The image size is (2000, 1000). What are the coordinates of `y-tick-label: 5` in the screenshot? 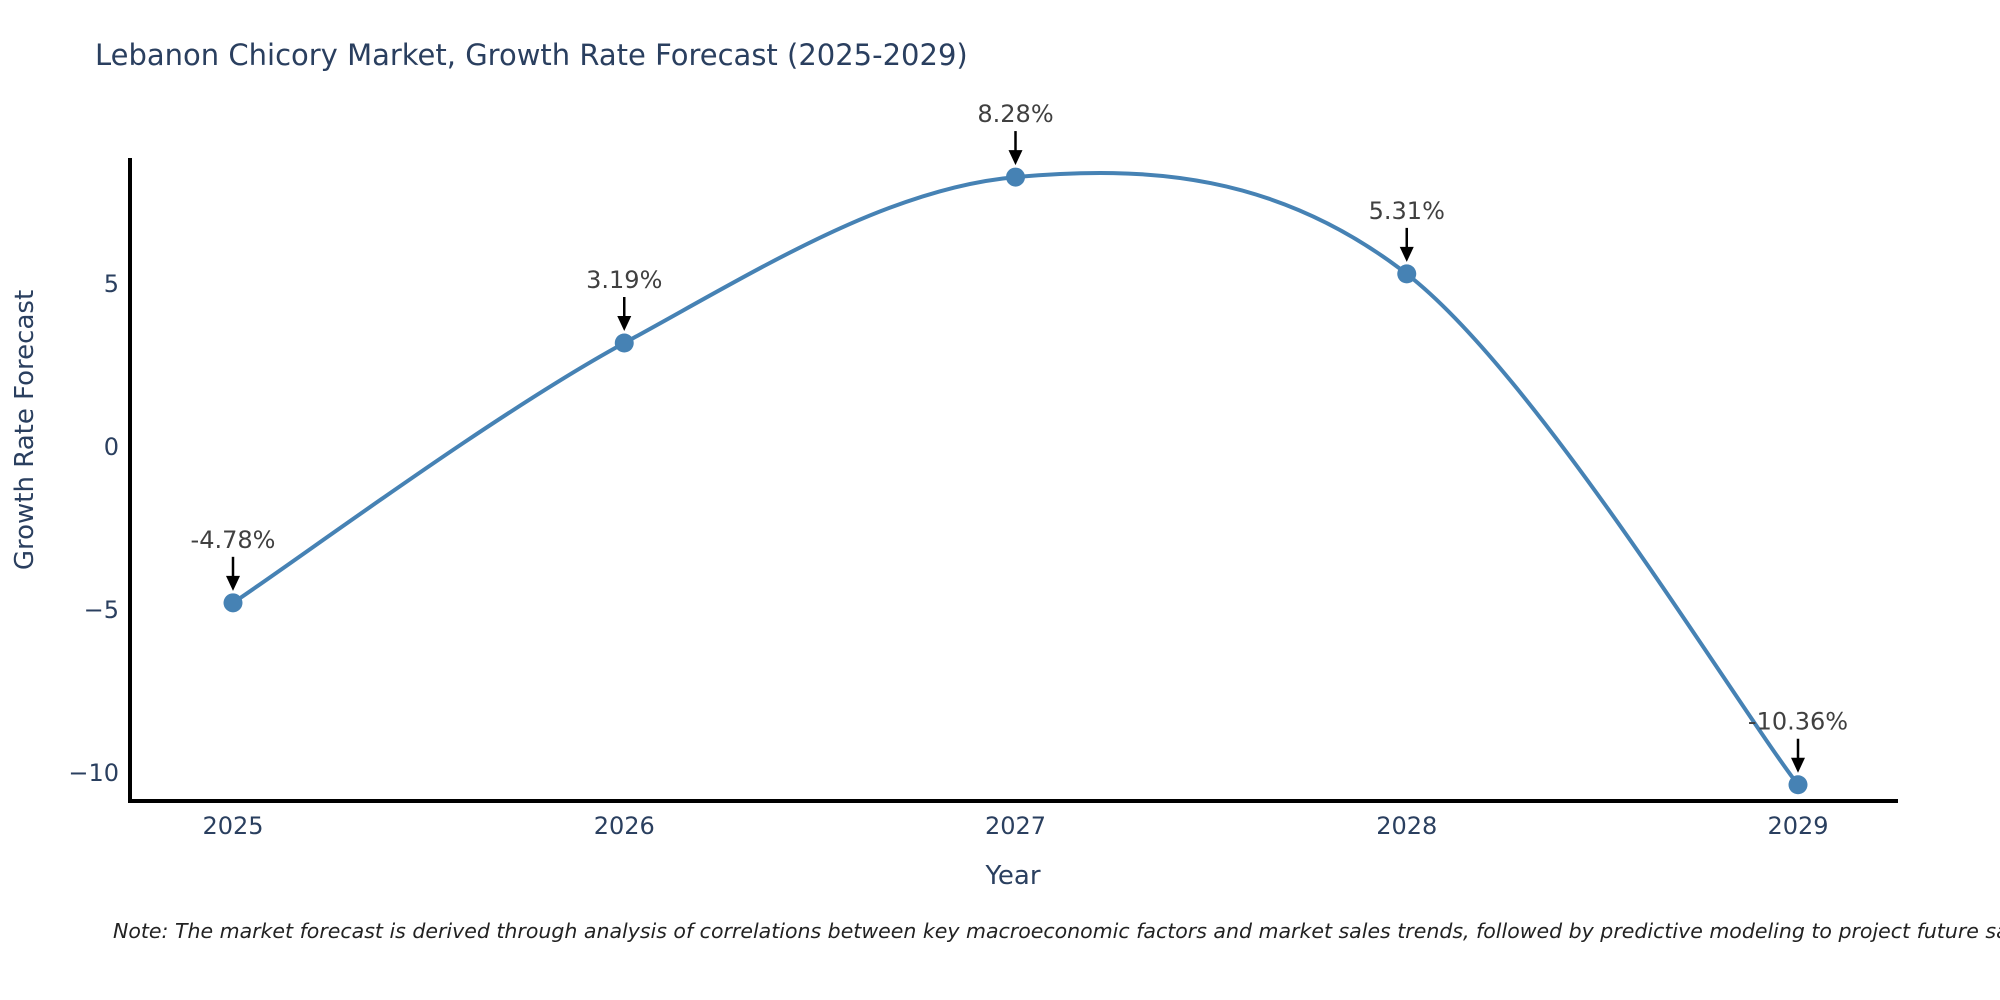 It's located at (111, 284).